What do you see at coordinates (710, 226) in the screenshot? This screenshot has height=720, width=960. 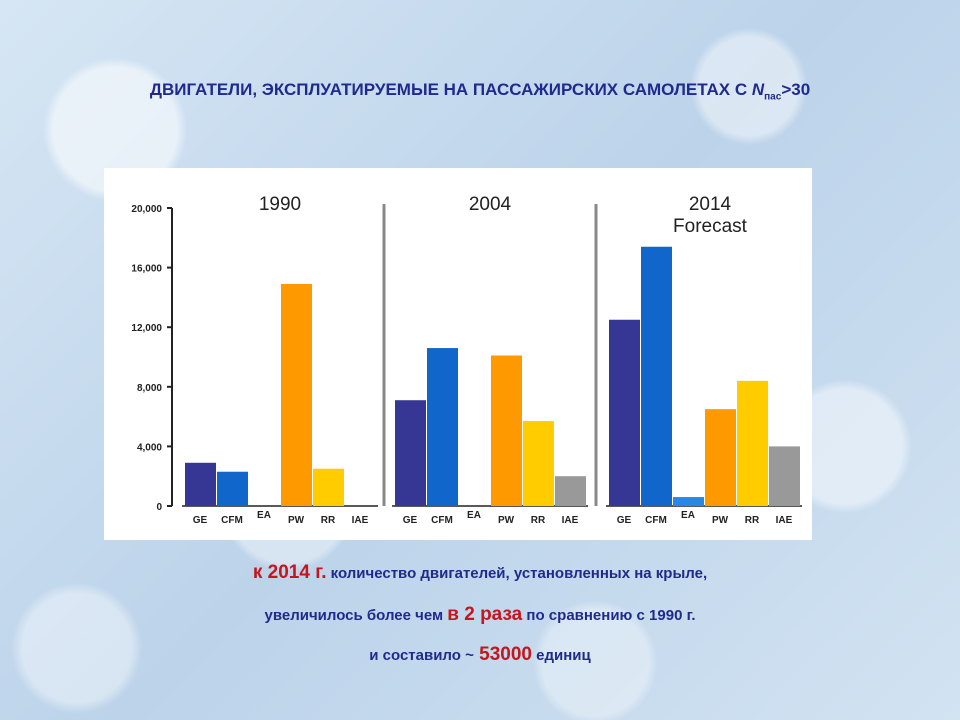 I see `panel-title: Forecast` at bounding box center [710, 226].